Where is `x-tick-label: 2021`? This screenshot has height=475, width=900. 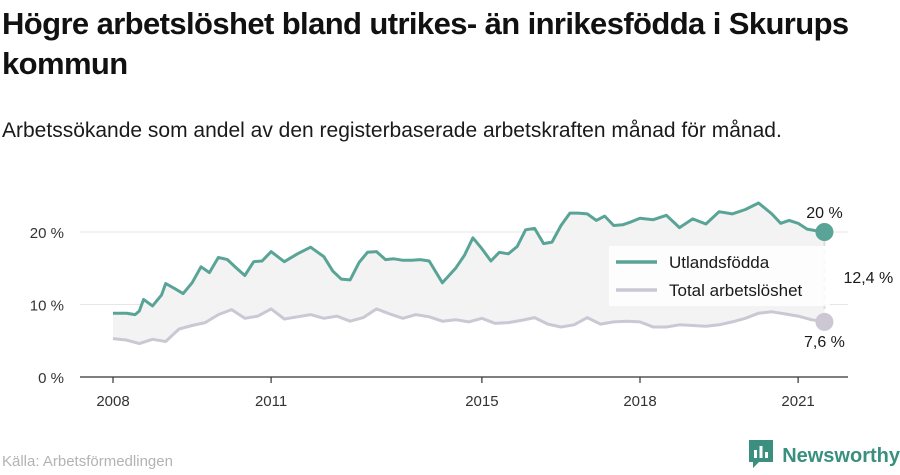
x-tick-label: 2021 is located at coordinates (797, 401).